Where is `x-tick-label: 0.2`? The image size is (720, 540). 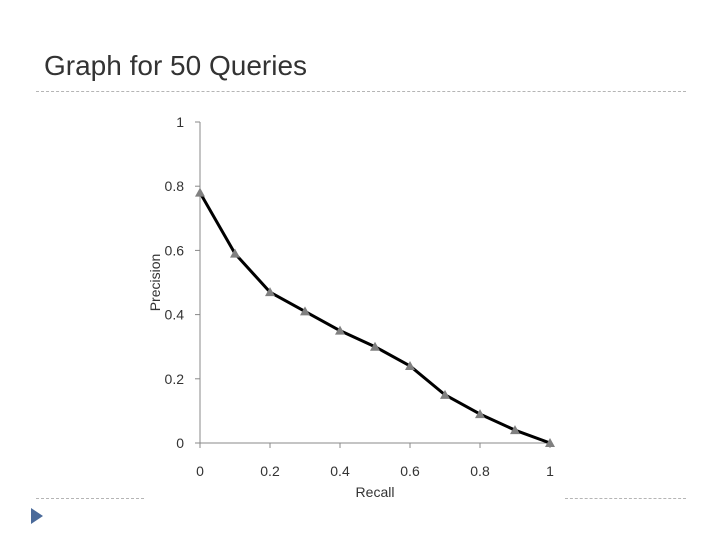 x-tick-label: 0.2 is located at coordinates (270, 471).